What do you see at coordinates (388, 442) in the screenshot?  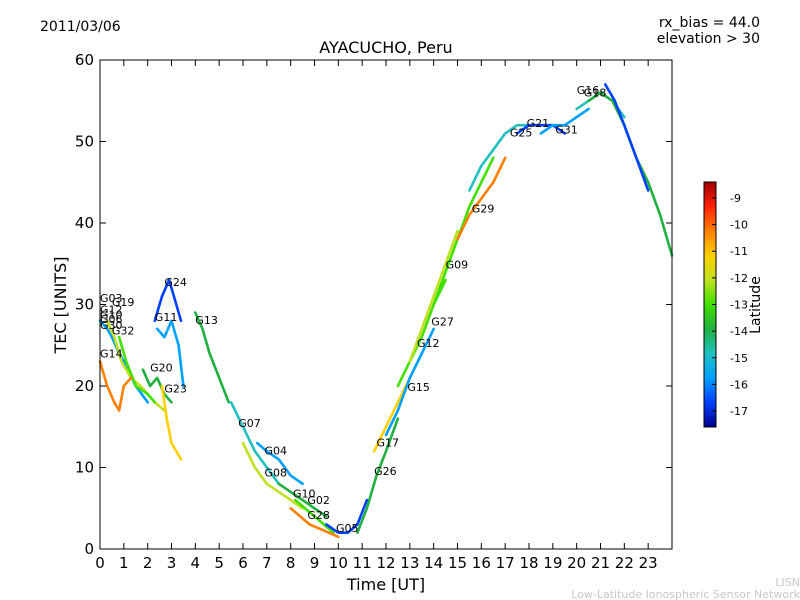 I see `sat-label: G17` at bounding box center [388, 442].